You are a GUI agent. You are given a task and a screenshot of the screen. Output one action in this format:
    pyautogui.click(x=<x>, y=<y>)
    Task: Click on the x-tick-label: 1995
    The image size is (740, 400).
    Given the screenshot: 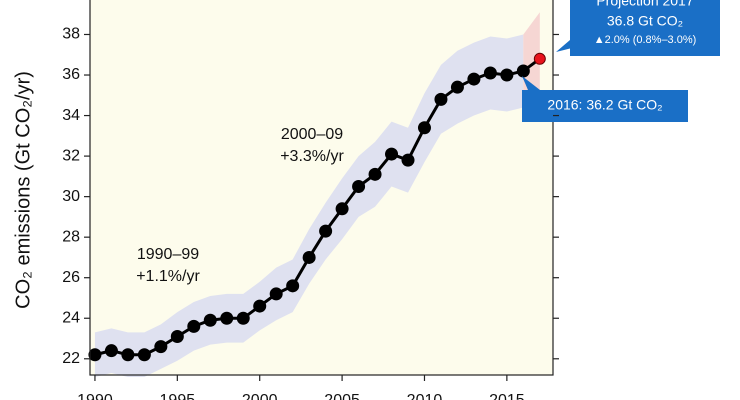 What is the action you would take?
    pyautogui.click(x=178, y=396)
    